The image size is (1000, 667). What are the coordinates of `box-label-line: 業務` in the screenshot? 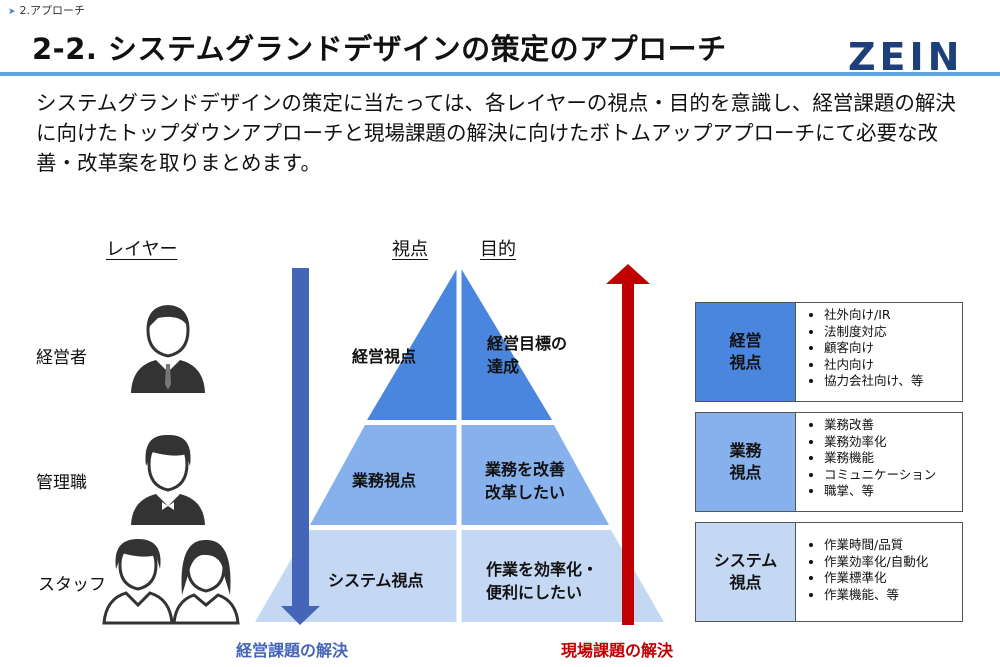 It's located at (745, 450).